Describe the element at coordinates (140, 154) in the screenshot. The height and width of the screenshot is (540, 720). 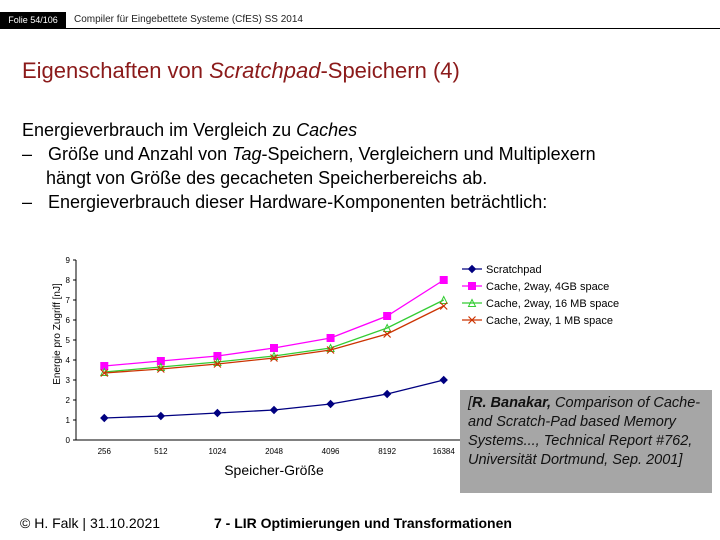
I see `bullet-1-prefix: Größe und Anzahl von` at that location.